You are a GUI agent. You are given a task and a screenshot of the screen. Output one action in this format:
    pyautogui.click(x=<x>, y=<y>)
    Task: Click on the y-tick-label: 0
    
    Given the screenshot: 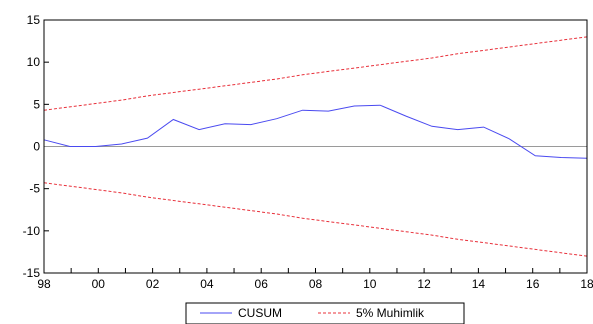 What is the action you would take?
    pyautogui.click(x=36, y=147)
    